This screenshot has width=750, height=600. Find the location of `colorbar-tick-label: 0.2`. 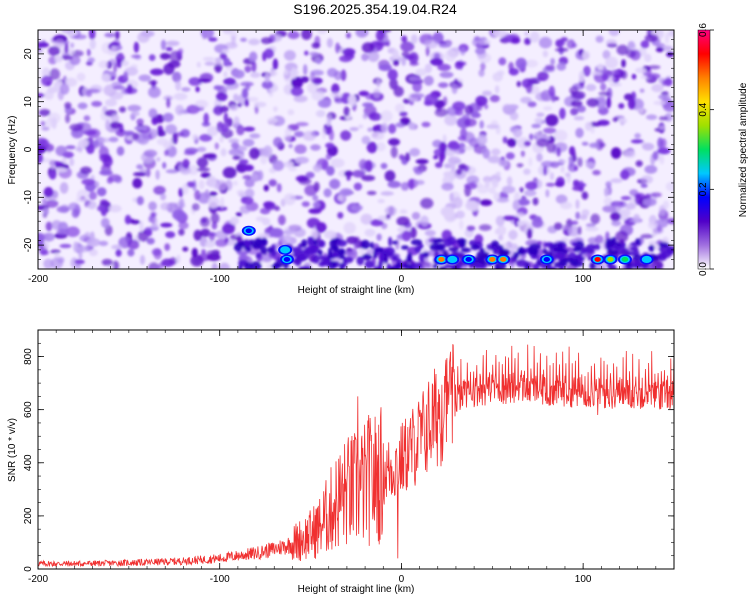

colorbar-tick-label: 0.2 is located at coordinates (703, 189).